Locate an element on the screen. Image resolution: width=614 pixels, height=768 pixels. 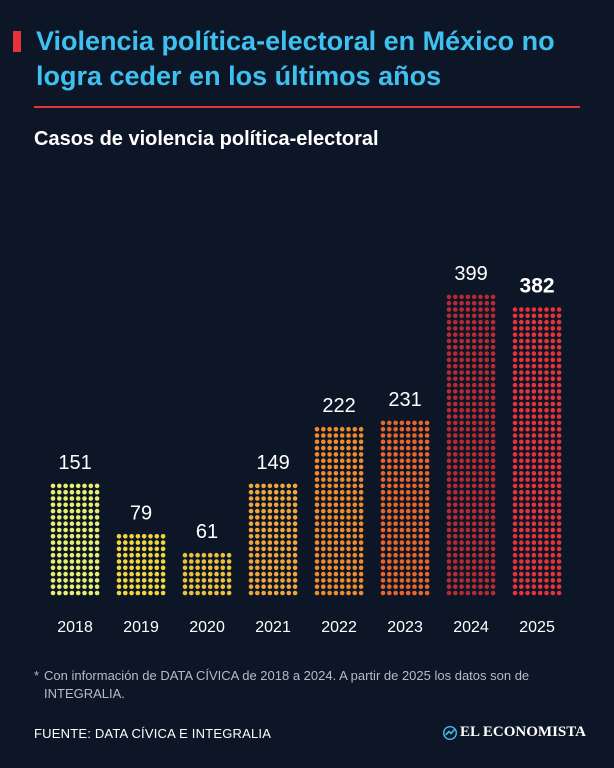
value-label-2021: 149 is located at coordinates (272, 463).